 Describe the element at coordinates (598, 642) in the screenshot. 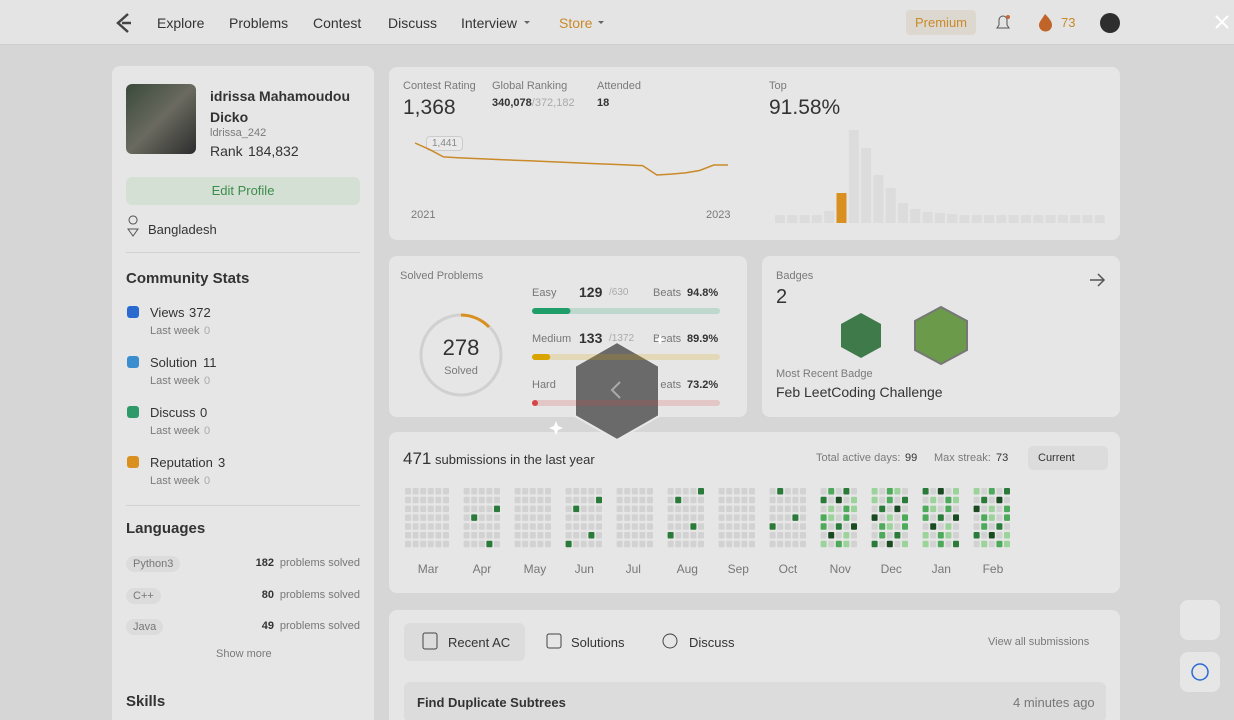

I see `tab: Solutions` at that location.